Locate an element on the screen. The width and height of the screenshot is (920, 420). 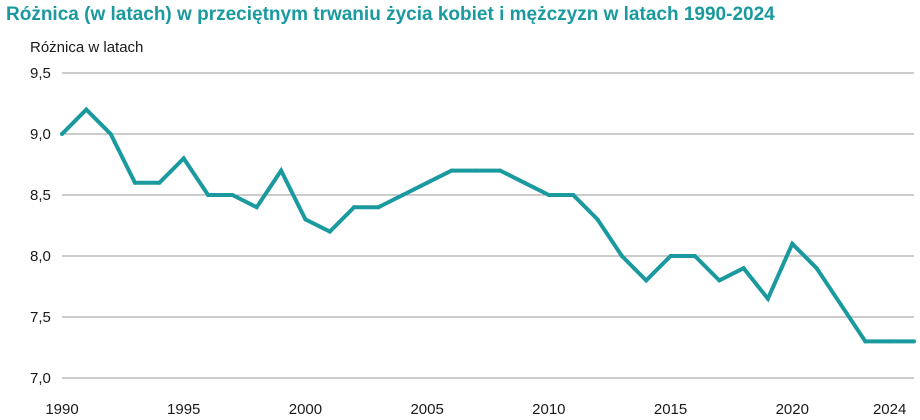
x-tick-label: 2024 is located at coordinates (889, 409).